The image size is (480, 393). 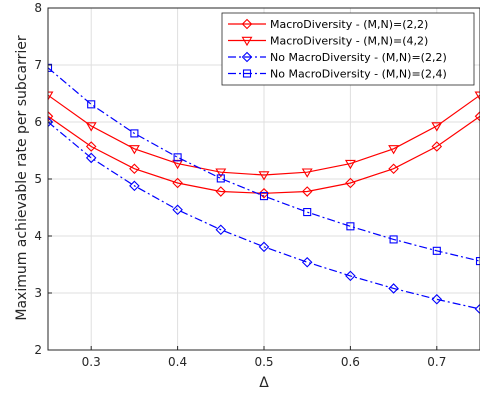 I want to click on y-axis-label: Maximum achievable rate per subcarrier, so click(x=22, y=177).